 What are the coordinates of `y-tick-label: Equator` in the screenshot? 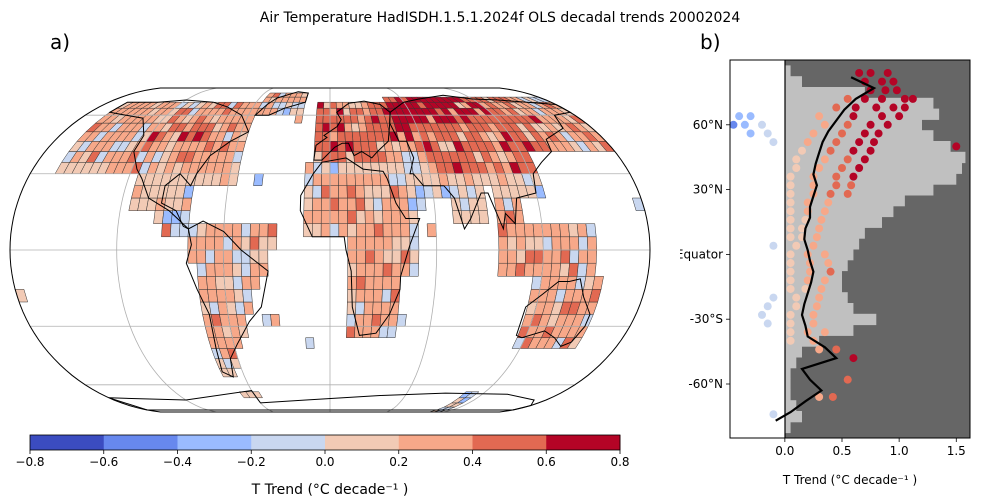 It's located at (701, 254).